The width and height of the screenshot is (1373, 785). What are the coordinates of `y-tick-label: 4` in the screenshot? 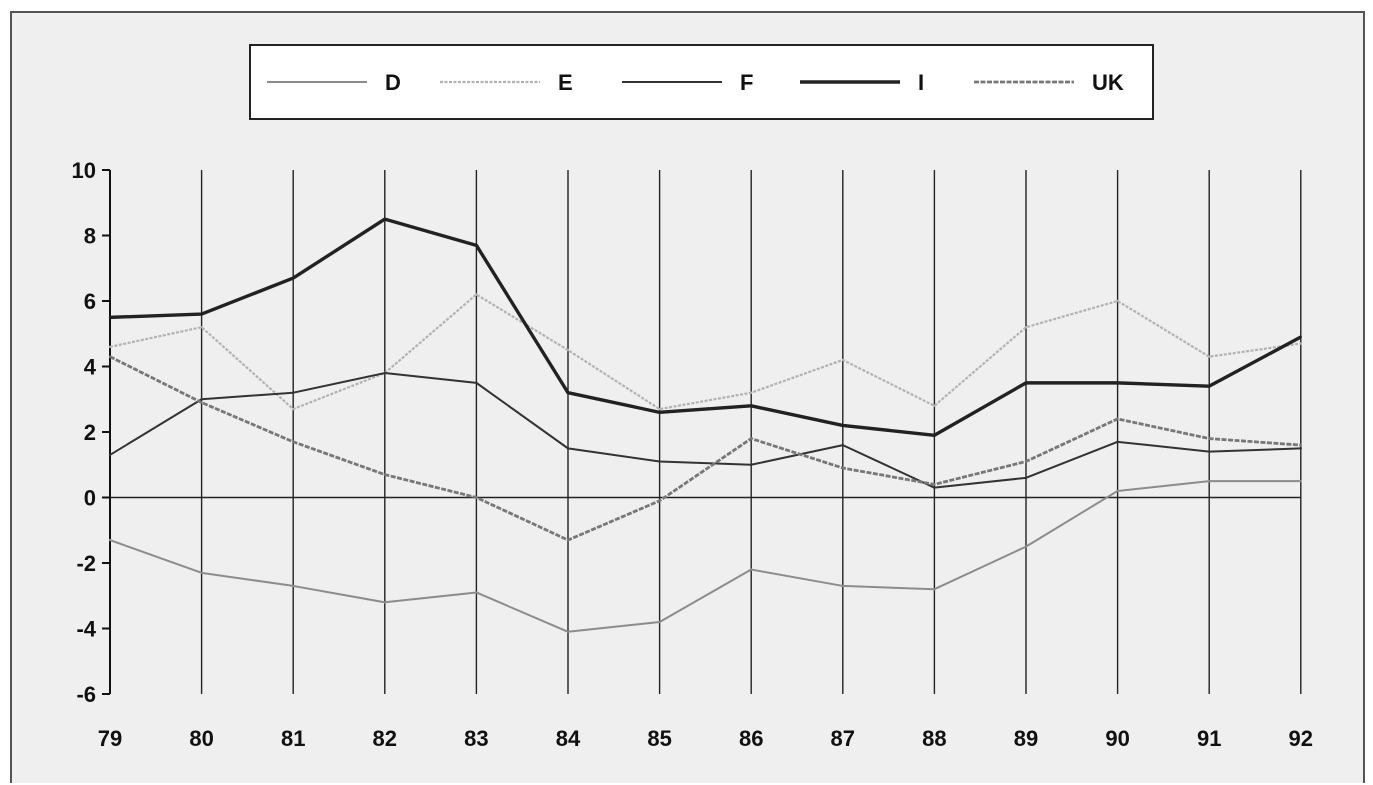 It's located at (90, 367).